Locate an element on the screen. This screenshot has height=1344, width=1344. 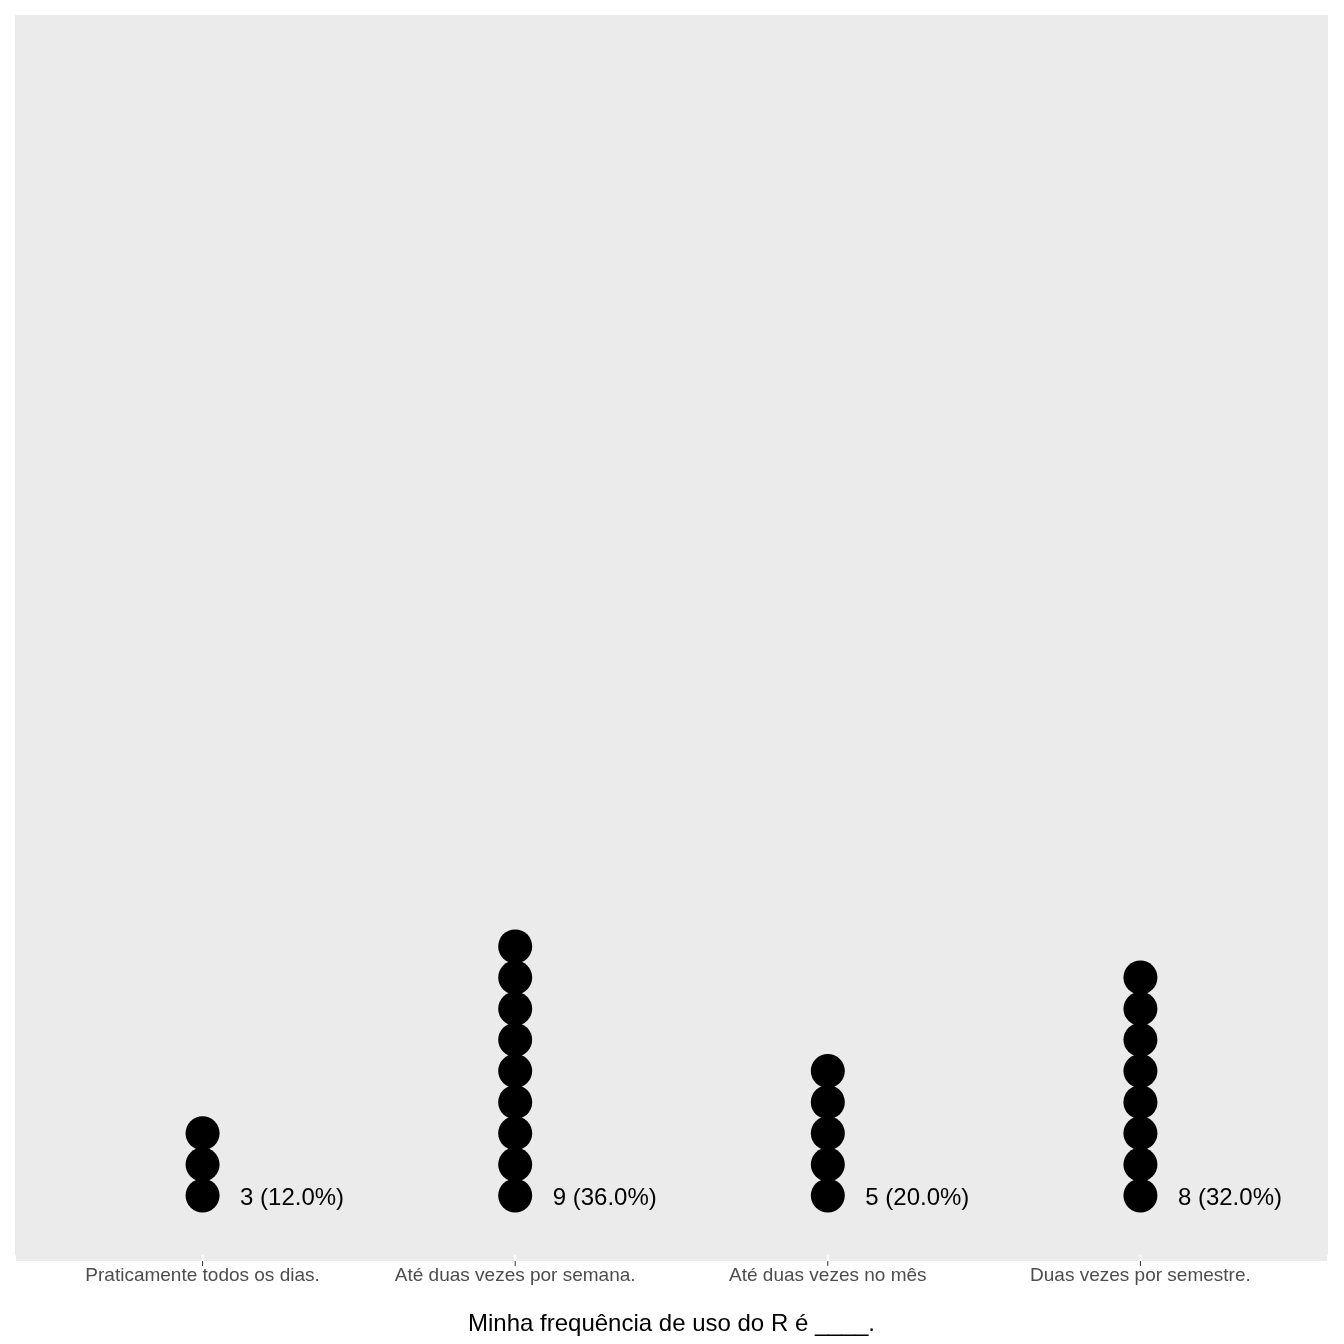
data-label: 8 (32.0%) is located at coordinates (1229, 1197).